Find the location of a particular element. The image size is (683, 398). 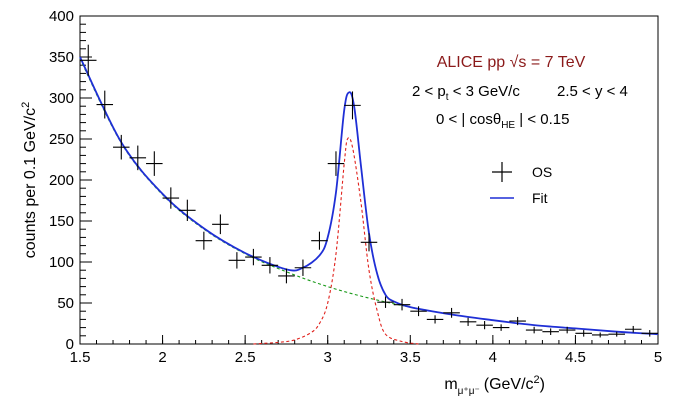

legend-label-os: OS is located at coordinates (542, 172).